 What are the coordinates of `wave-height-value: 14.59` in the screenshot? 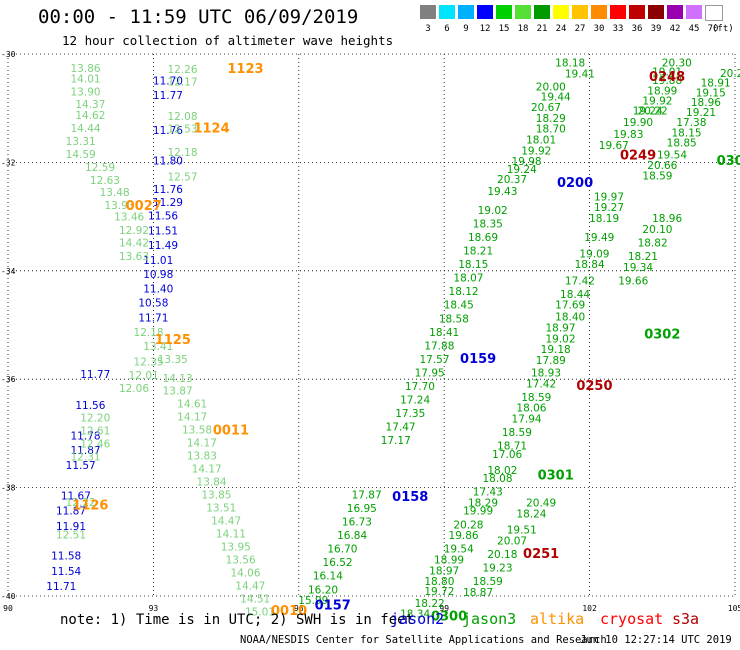 It's located at (81, 155).